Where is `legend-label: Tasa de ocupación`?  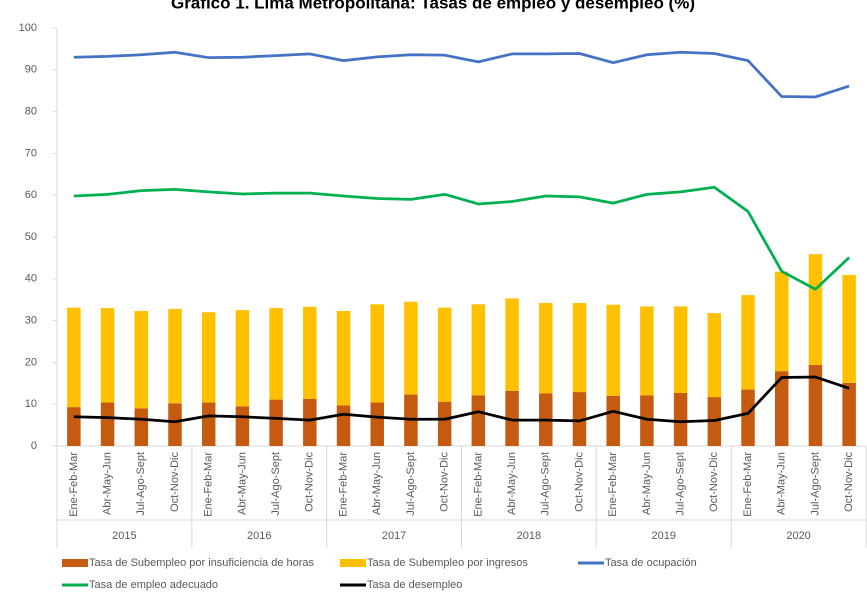 legend-label: Tasa de ocupación is located at coordinates (651, 563).